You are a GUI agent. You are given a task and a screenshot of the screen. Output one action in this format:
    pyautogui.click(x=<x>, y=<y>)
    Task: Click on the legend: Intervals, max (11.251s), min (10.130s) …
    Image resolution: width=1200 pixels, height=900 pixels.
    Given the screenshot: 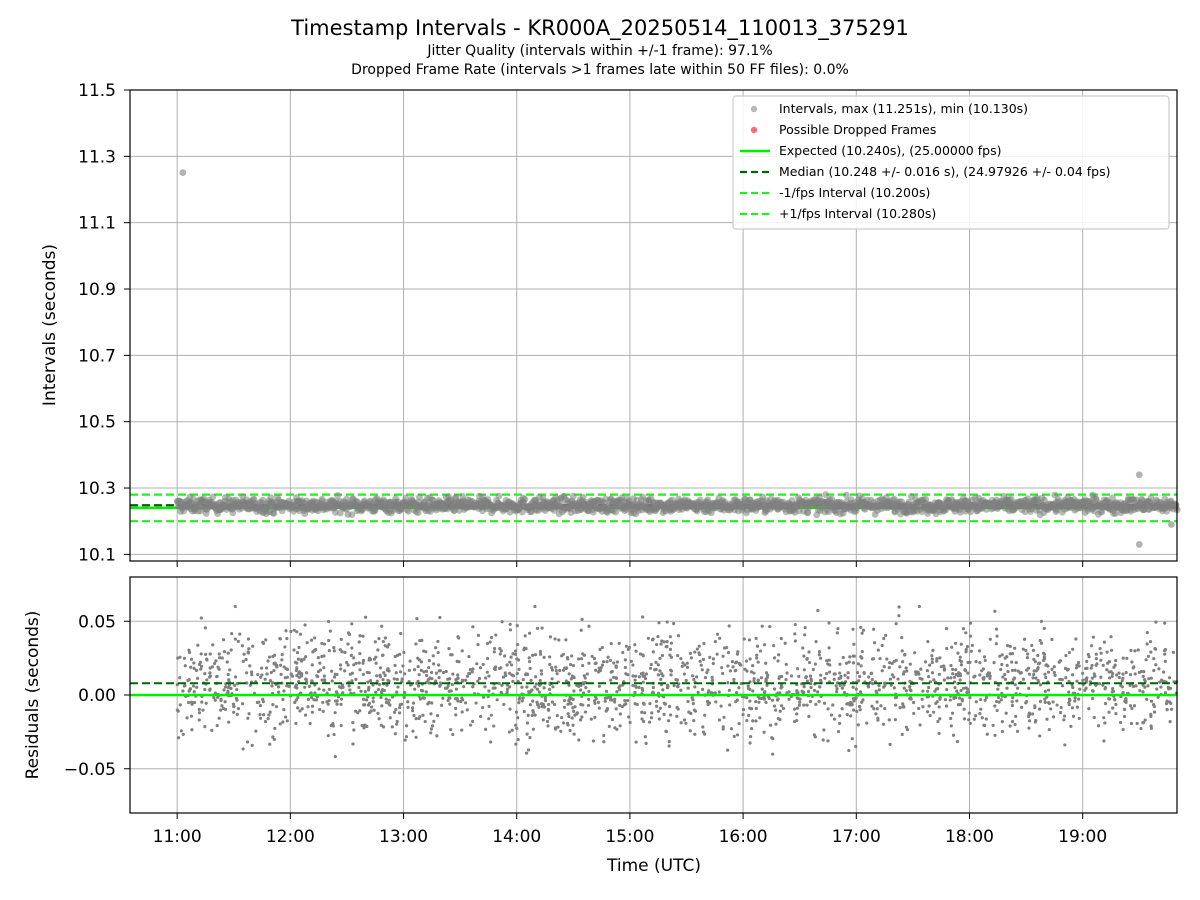 What is the action you would take?
    pyautogui.click(x=951, y=162)
    